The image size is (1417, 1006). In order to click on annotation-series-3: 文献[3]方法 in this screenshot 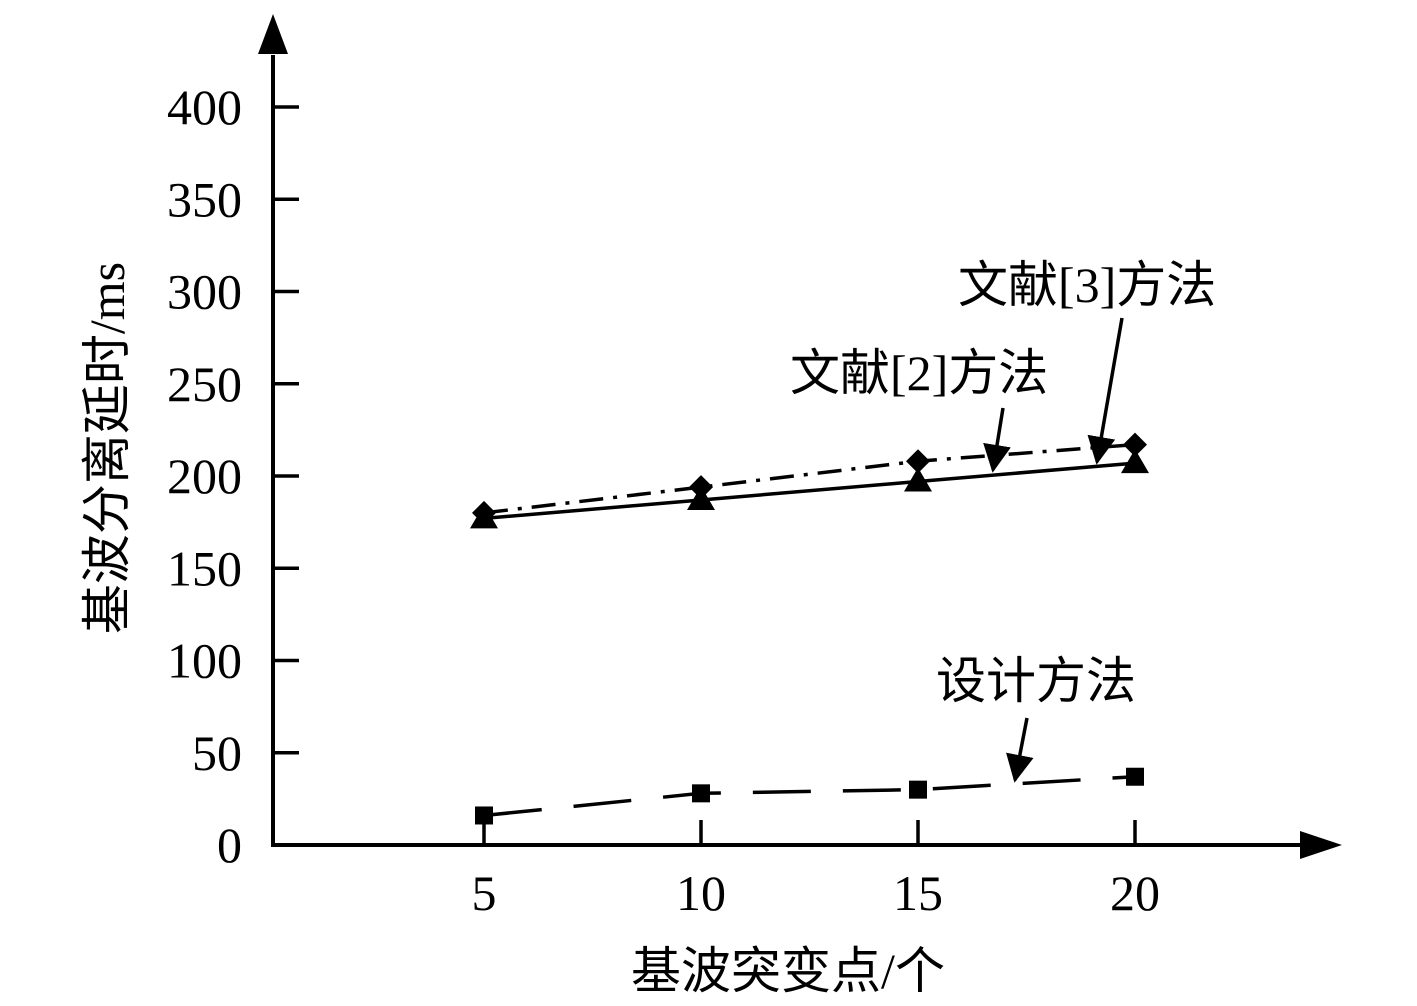, I will do `click(1087, 285)`.